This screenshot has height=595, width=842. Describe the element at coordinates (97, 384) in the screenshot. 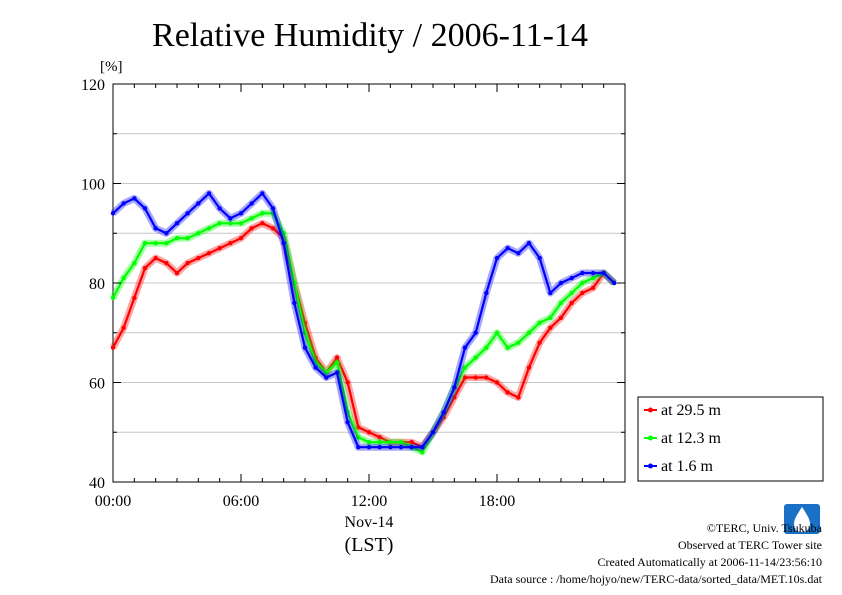

I see `y-tick-label: 60` at that location.